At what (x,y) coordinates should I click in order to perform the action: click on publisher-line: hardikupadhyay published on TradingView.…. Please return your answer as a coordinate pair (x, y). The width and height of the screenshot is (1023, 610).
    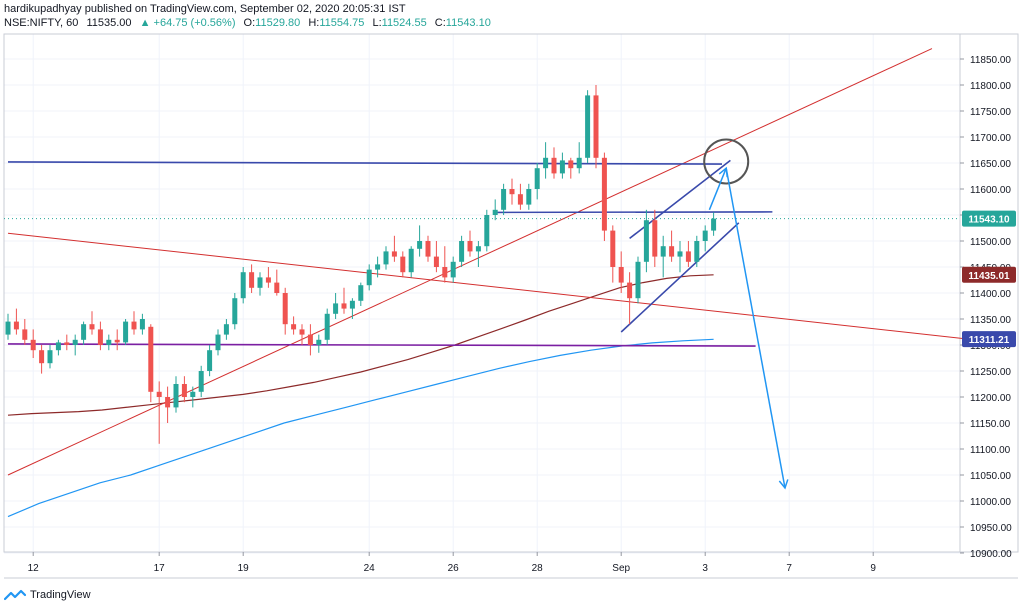
    Looking at the image, I should click on (205, 9).